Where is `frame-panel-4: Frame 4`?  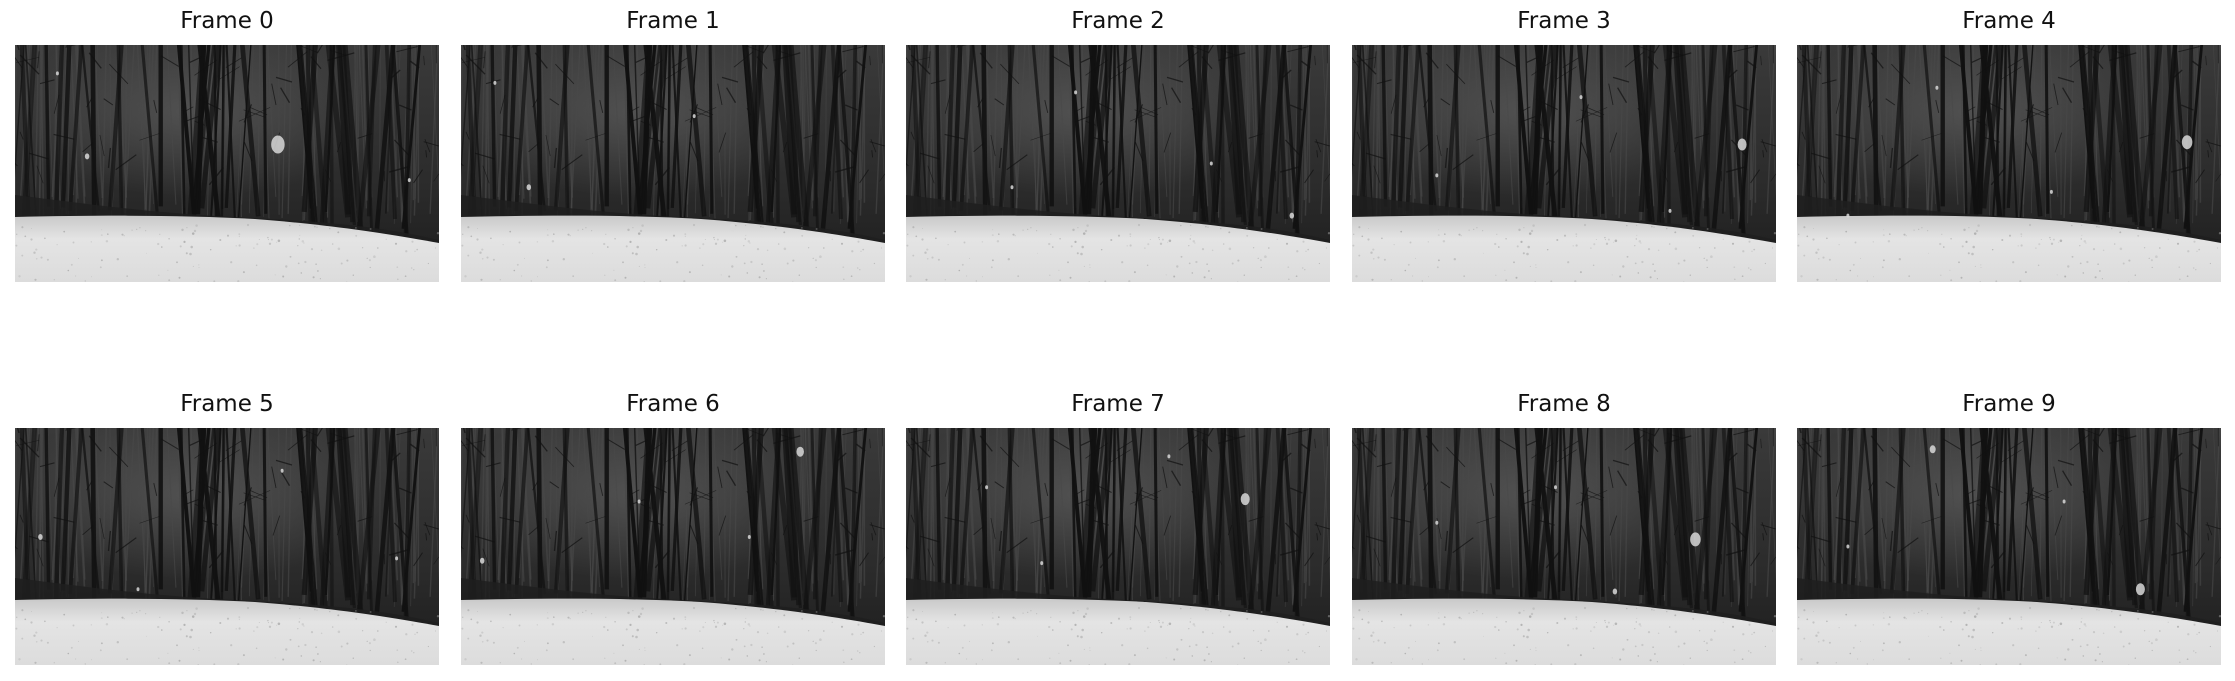
frame-panel-4: Frame 4 is located at coordinates (2009, 141).